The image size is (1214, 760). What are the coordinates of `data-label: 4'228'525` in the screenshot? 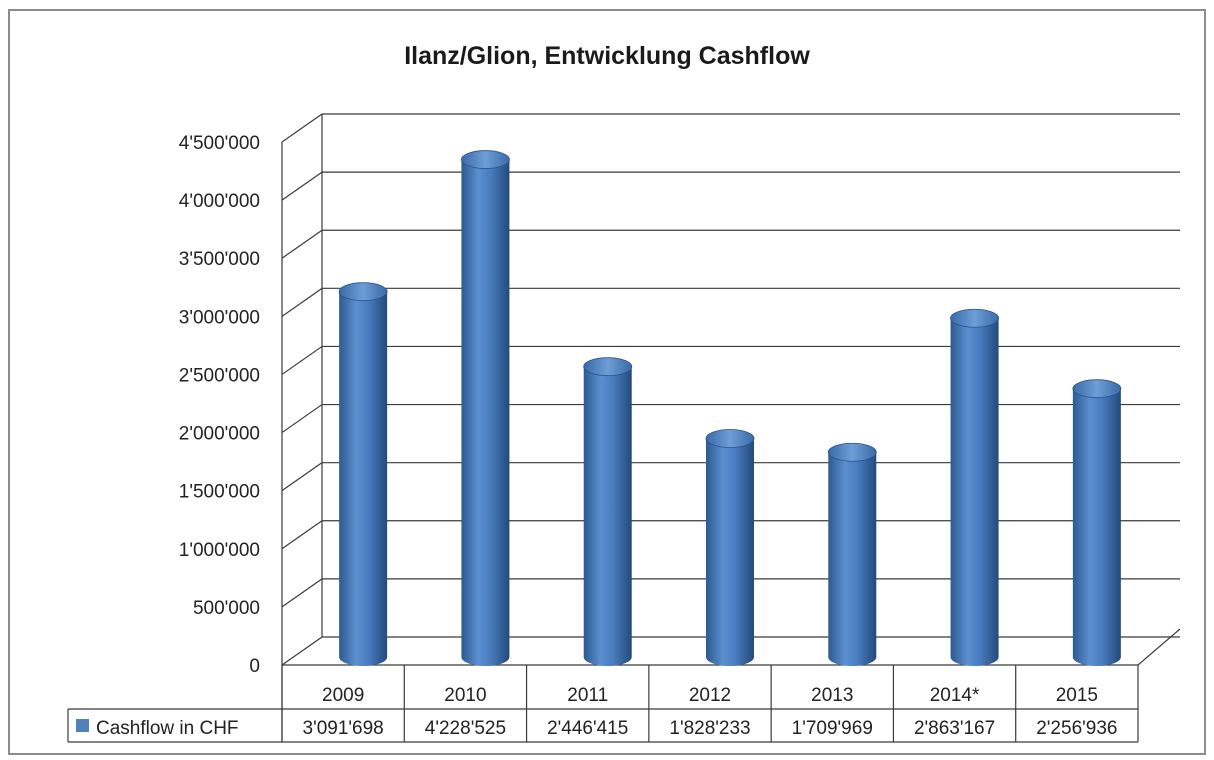 It's located at (465, 728).